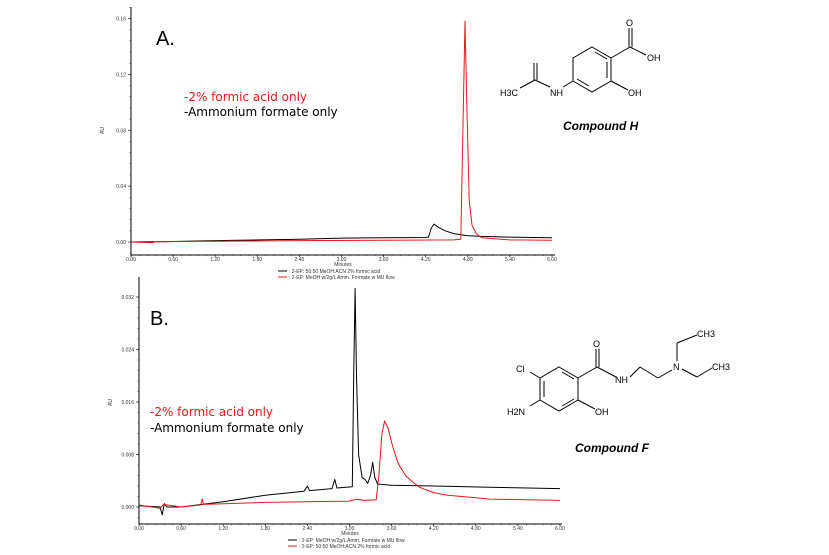  I want to click on y-tick-label: 0.08, so click(121, 131).